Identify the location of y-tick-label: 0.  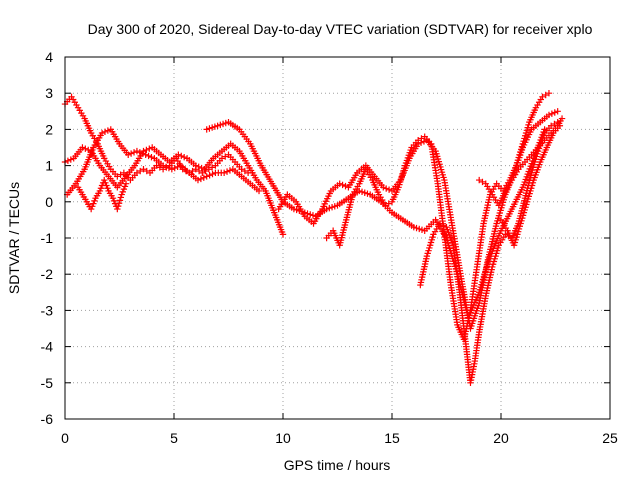
(49, 202).